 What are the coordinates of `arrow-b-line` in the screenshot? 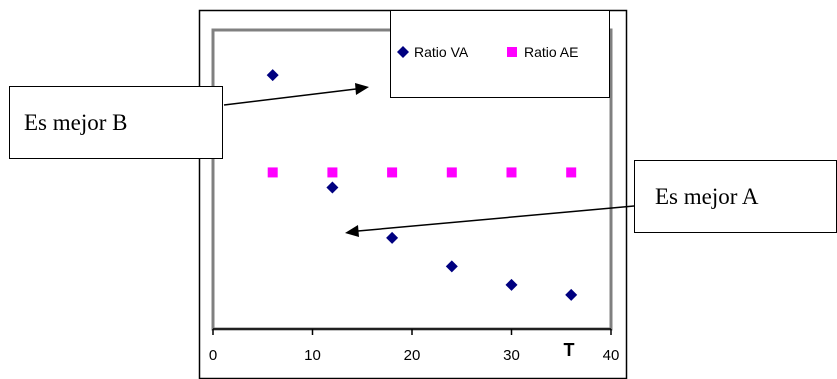 It's located at (290, 97).